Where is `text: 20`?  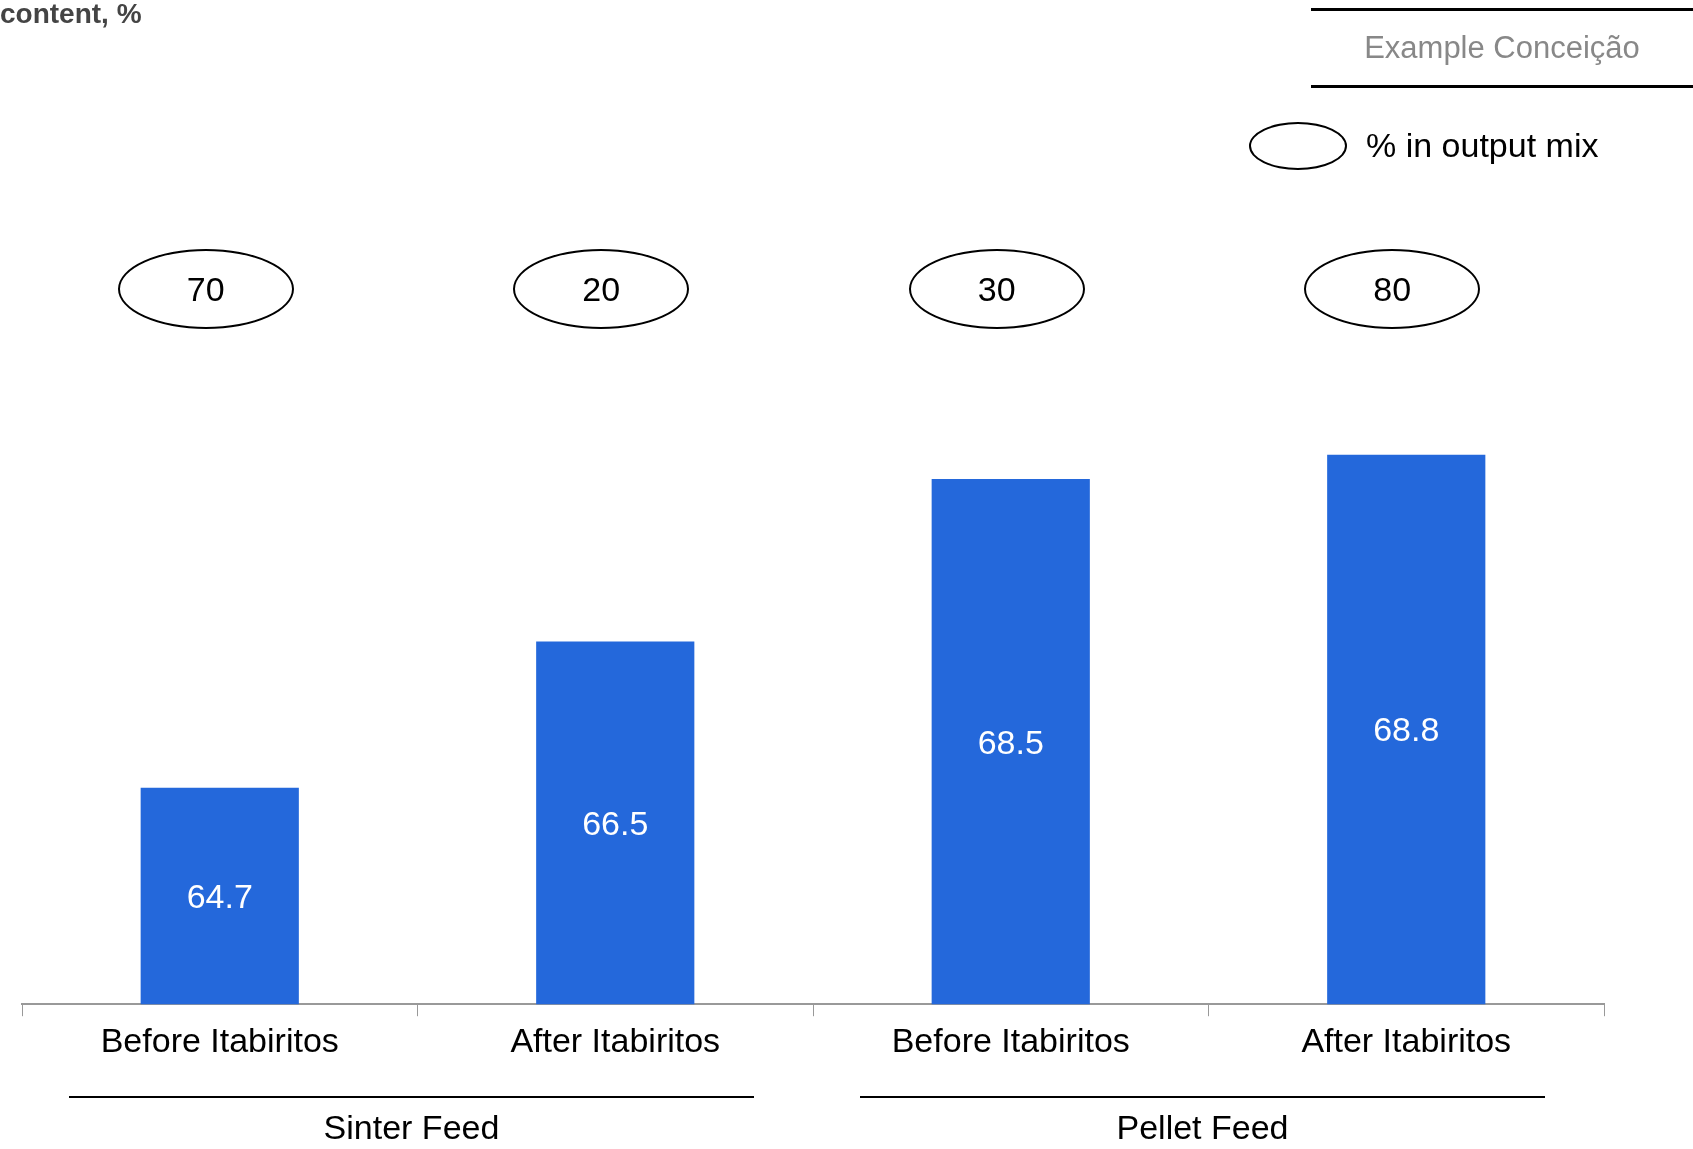 text: 20 is located at coordinates (601, 289).